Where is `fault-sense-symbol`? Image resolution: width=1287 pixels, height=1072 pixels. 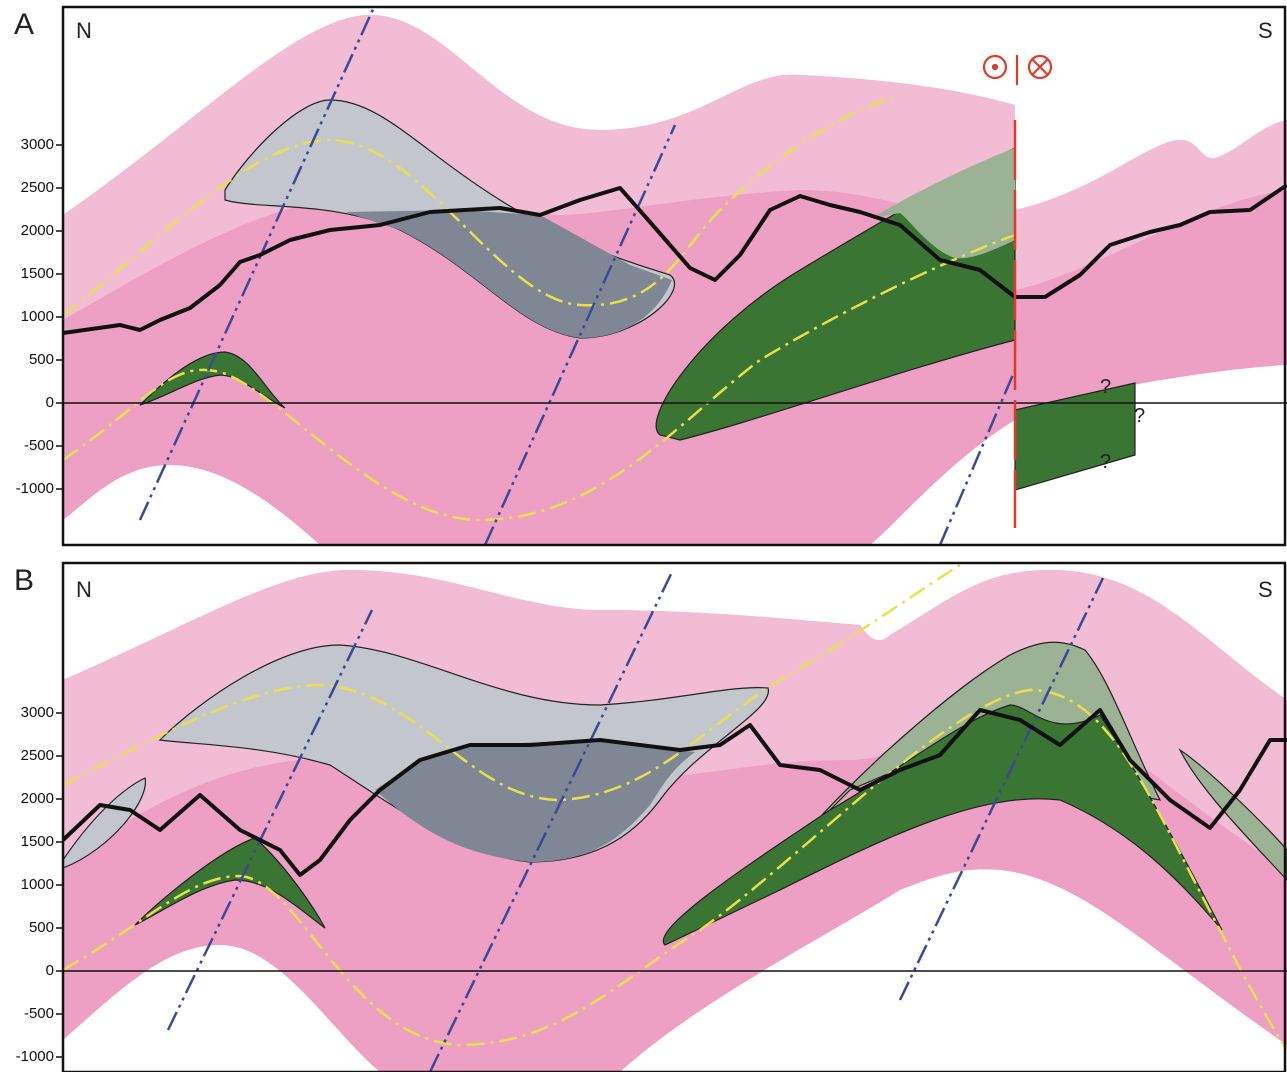 fault-sense-symbol is located at coordinates (1017, 69).